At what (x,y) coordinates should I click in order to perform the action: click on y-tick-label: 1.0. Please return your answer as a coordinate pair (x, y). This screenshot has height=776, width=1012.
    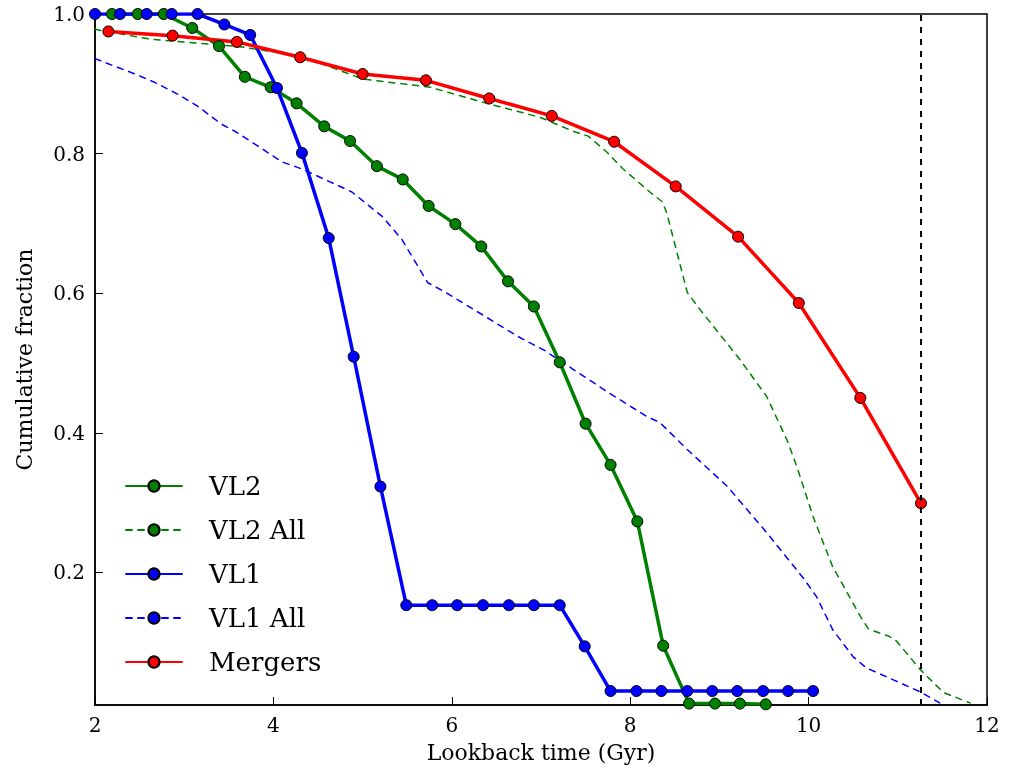
    Looking at the image, I should click on (69, 14).